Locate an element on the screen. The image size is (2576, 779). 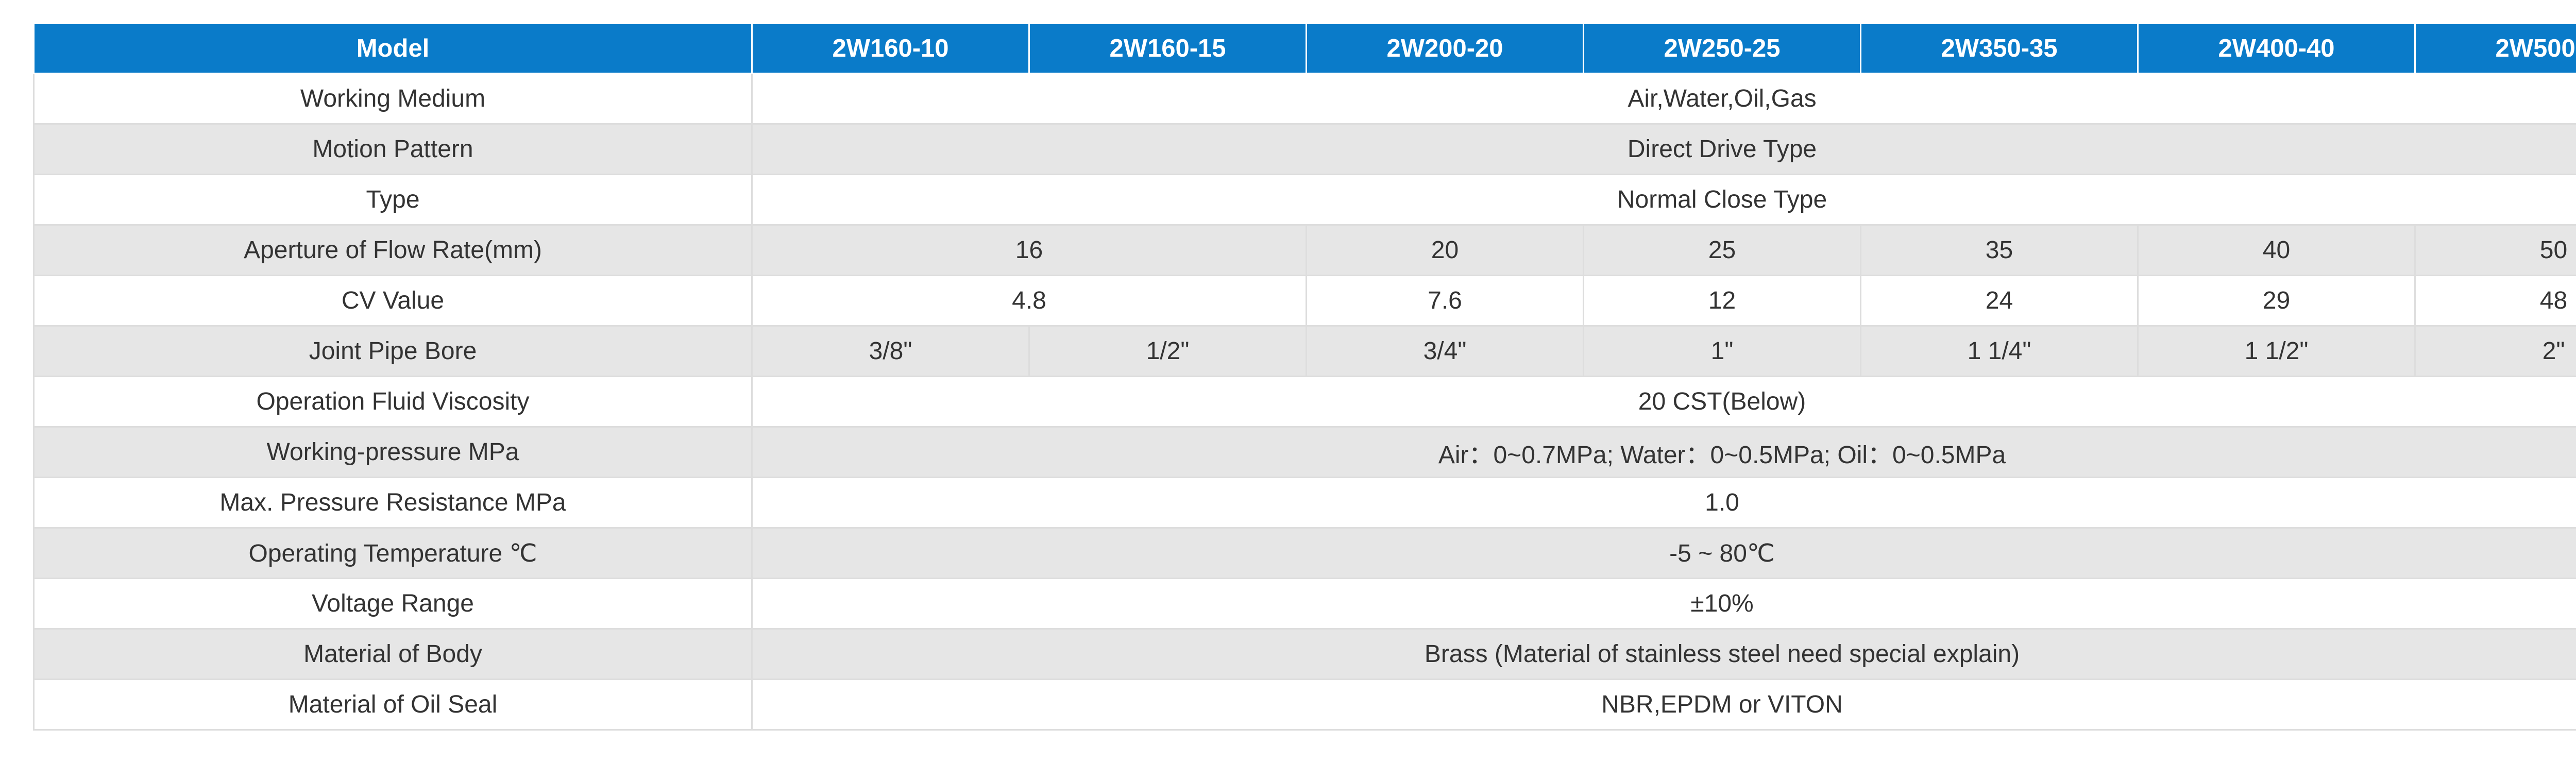
row-value: ±10% is located at coordinates (1663, 604).